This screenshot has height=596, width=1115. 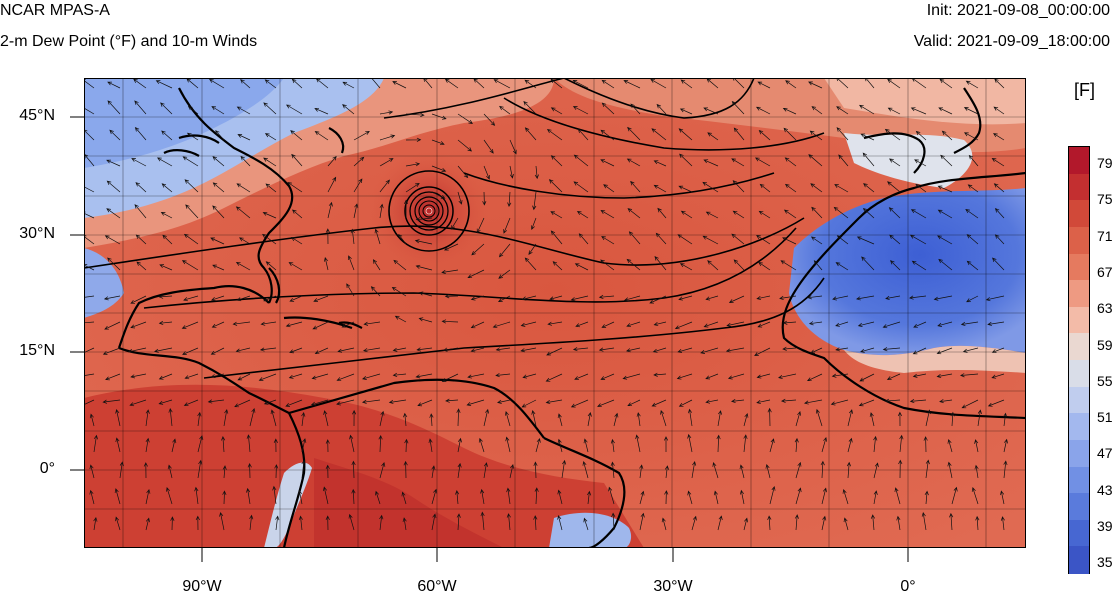 I want to click on dewpoint-field-andes, so click(x=288, y=505).